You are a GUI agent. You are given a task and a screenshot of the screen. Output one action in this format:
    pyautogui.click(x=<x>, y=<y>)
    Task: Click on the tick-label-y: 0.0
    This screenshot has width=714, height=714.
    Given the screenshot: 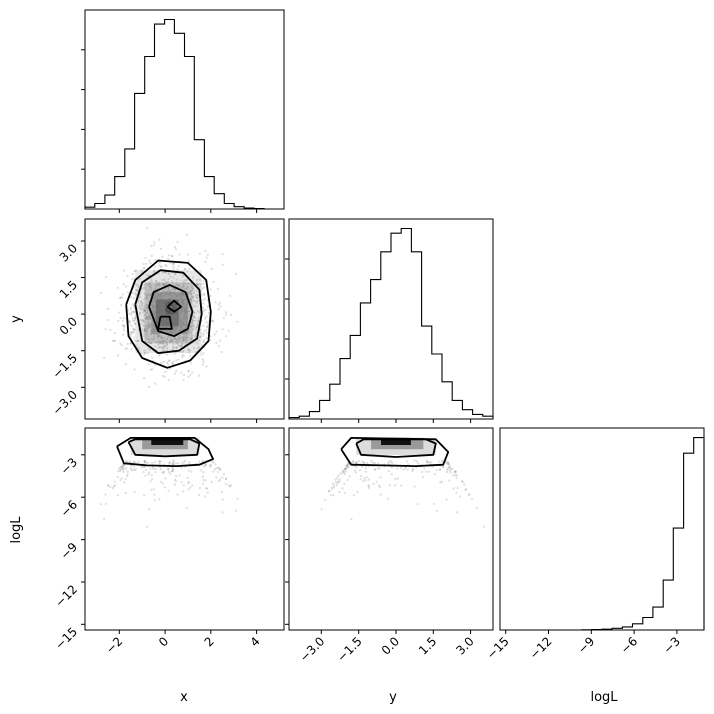 What is the action you would take?
    pyautogui.click(x=68, y=325)
    